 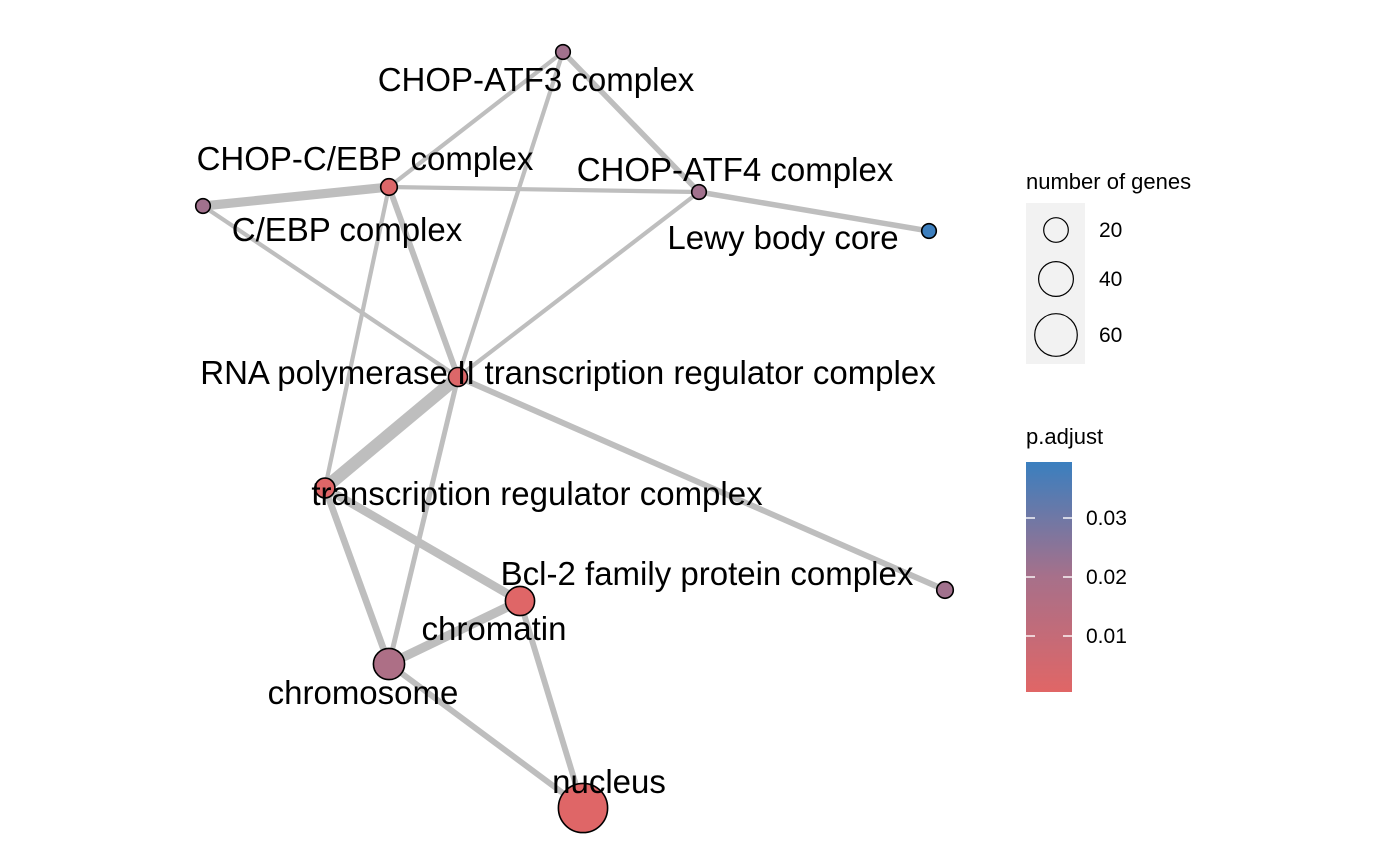 I want to click on node-chop_atf3, so click(x=563, y=52).